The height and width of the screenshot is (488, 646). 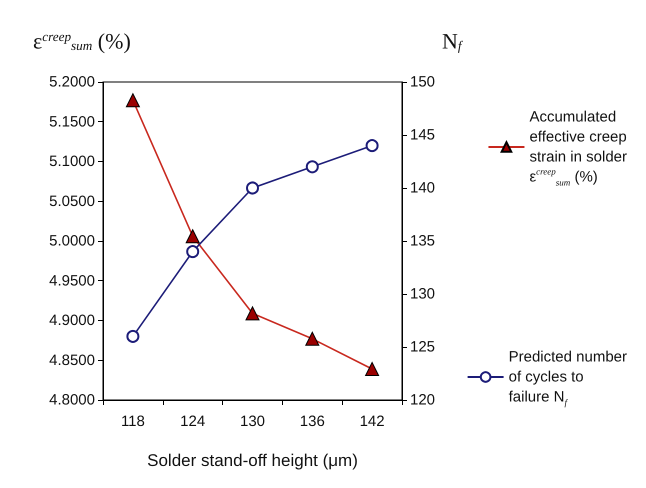 What do you see at coordinates (72, 121) in the screenshot?
I see `y-tick-label: 5.1500` at bounding box center [72, 121].